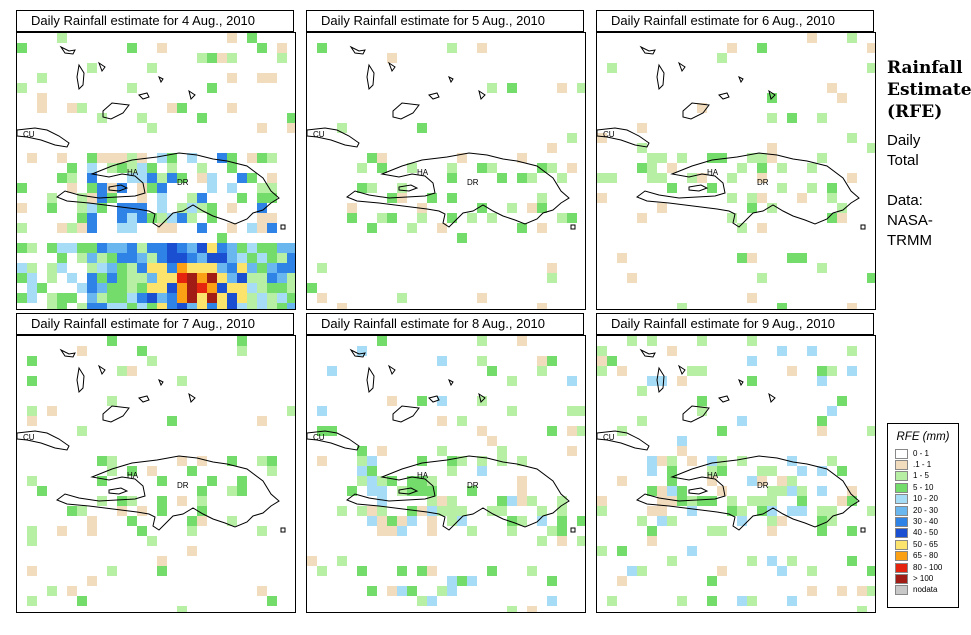 This screenshot has width=971, height=635. I want to click on coastline-hispaniola, so click(747, 190).